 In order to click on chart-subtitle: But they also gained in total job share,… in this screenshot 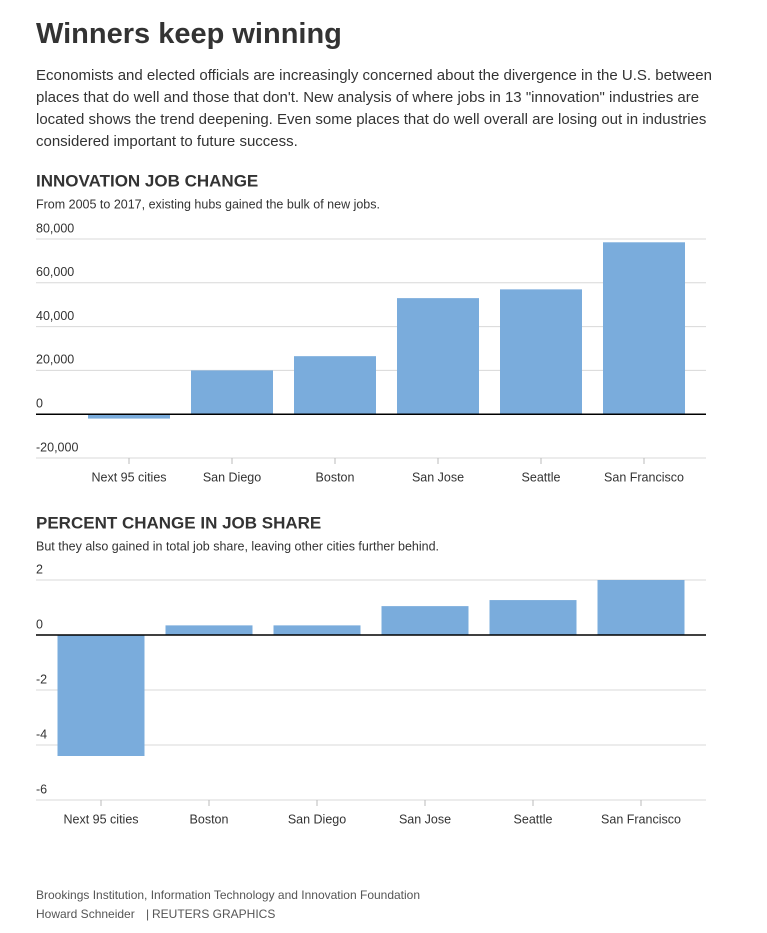, I will do `click(237, 546)`.